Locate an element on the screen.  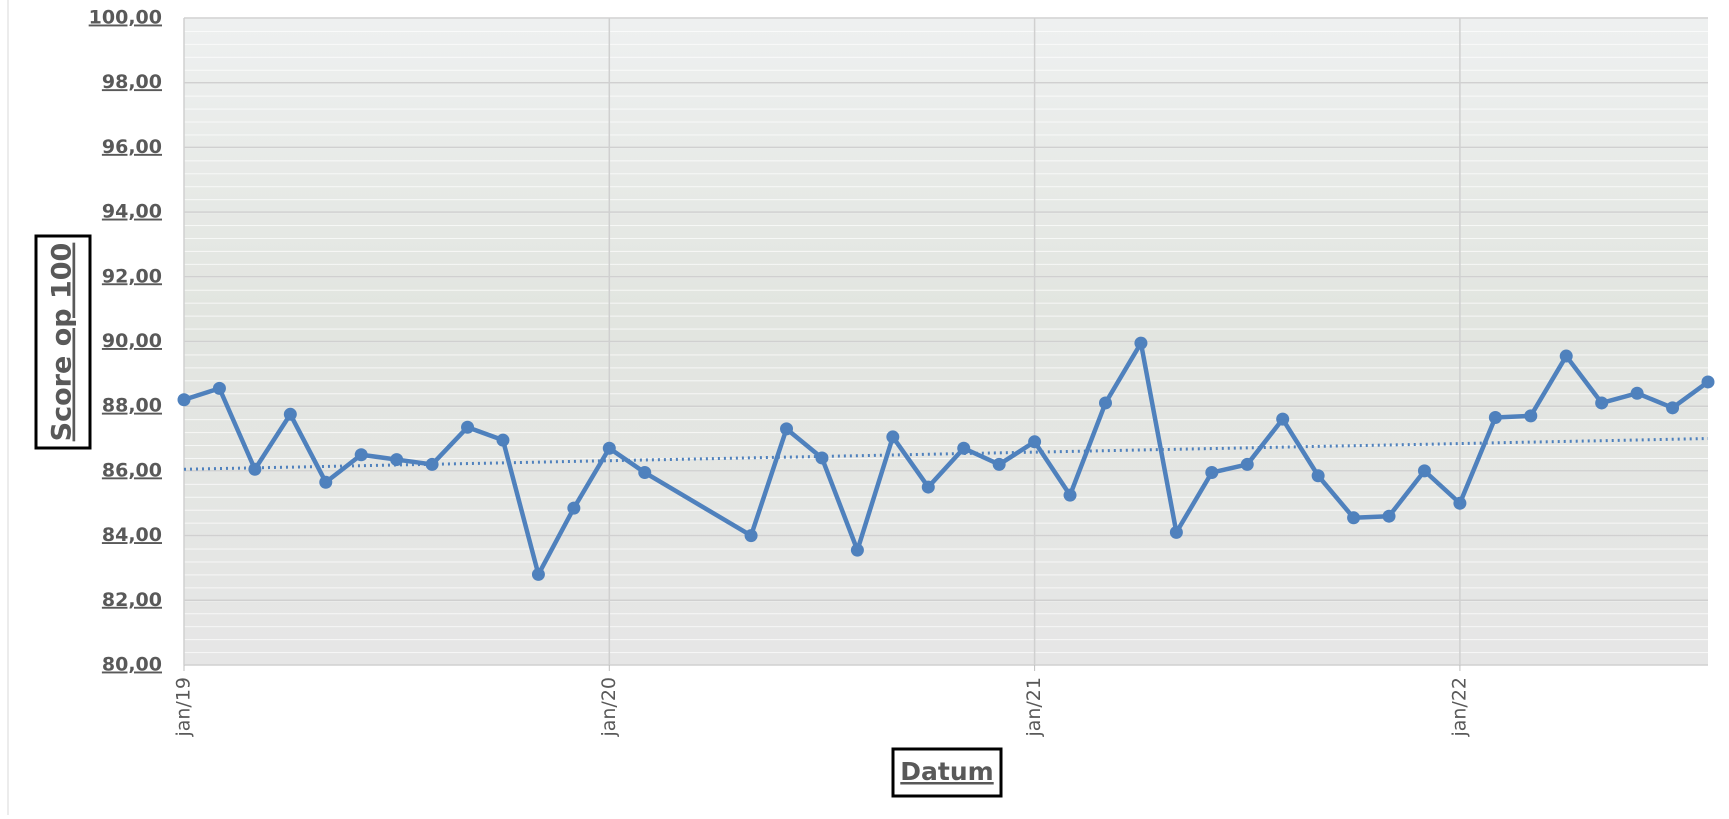
x-title-box is located at coordinates (947, 772).